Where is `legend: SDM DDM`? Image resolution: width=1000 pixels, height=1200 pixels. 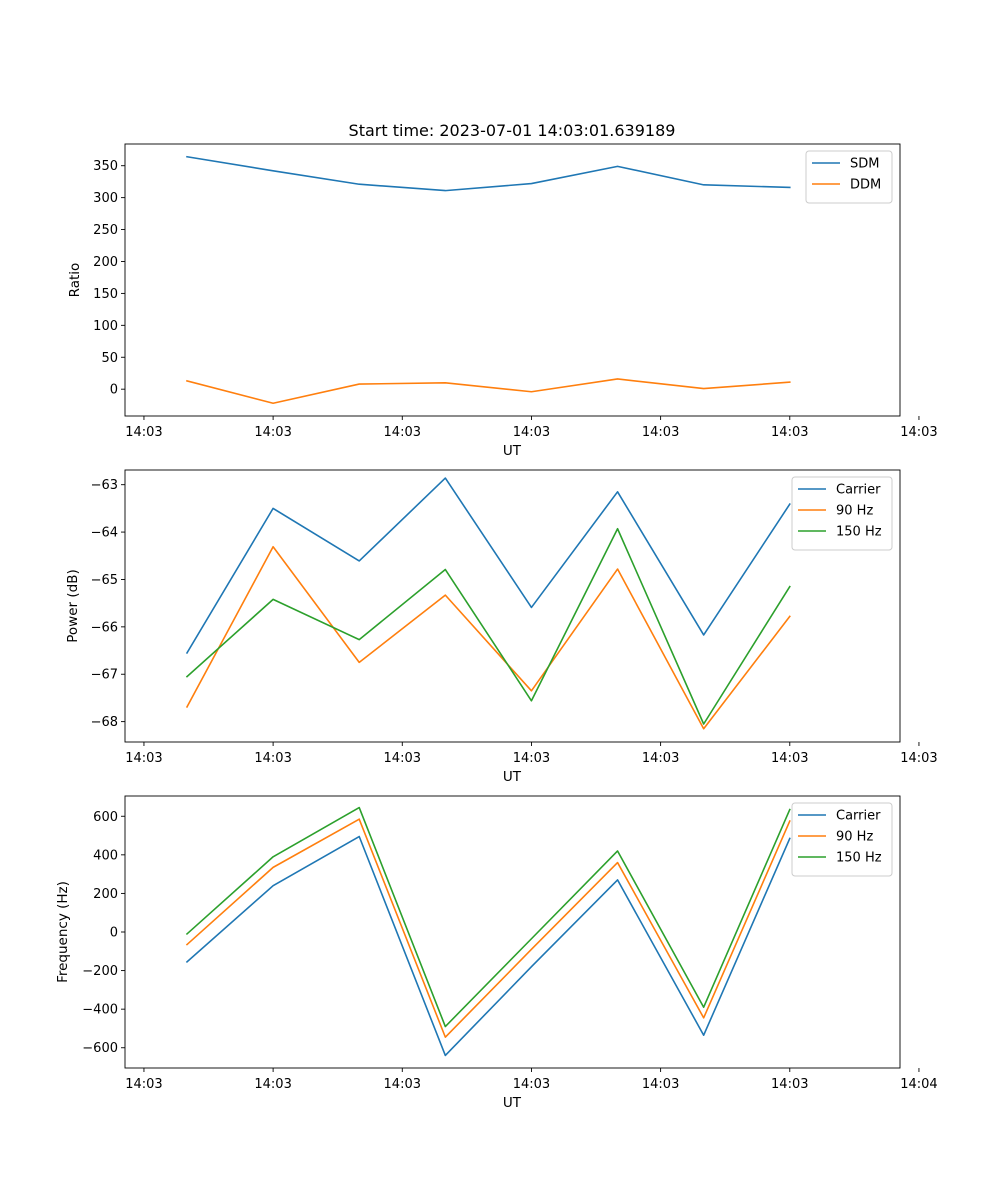
legend: SDM DDM is located at coordinates (849, 177).